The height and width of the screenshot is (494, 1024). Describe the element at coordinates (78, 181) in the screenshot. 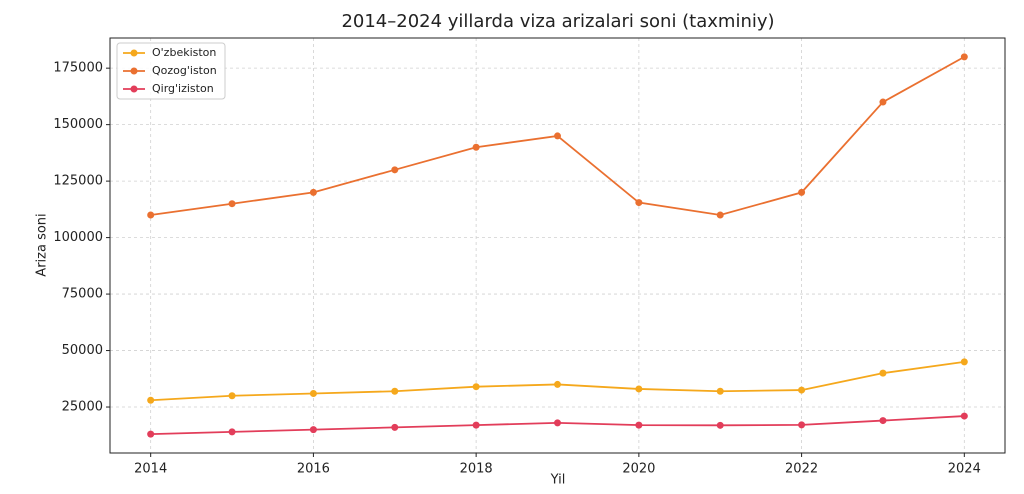

I see `y-tick-label: 125000` at that location.